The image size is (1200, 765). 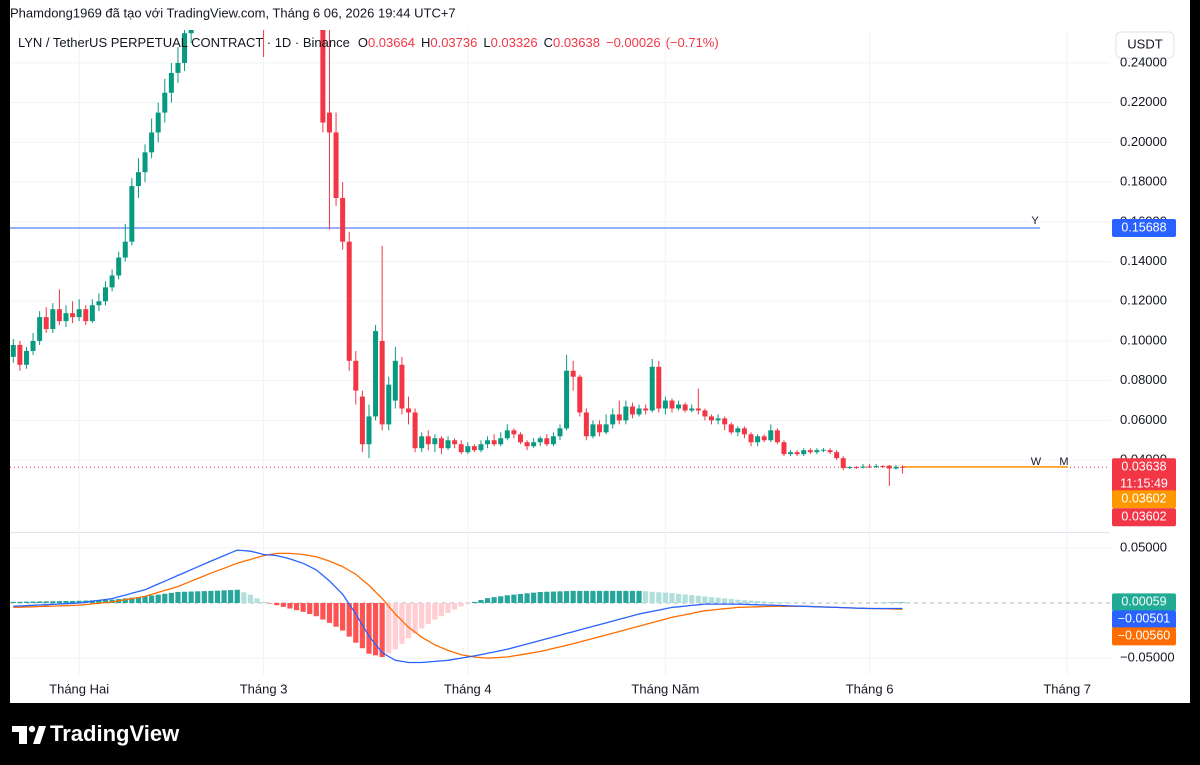 What do you see at coordinates (692, 42) in the screenshot?
I see `change-percent: (−0.71%)` at bounding box center [692, 42].